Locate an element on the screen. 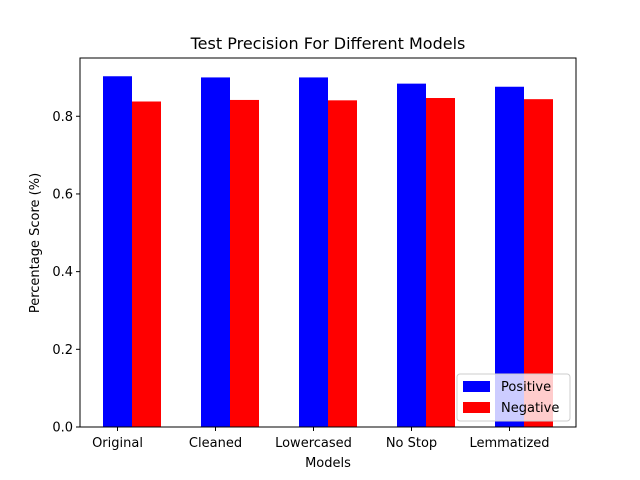 Image resolution: width=640 pixels, height=480 pixels. x-tick-label: Cleaned is located at coordinates (215, 443).